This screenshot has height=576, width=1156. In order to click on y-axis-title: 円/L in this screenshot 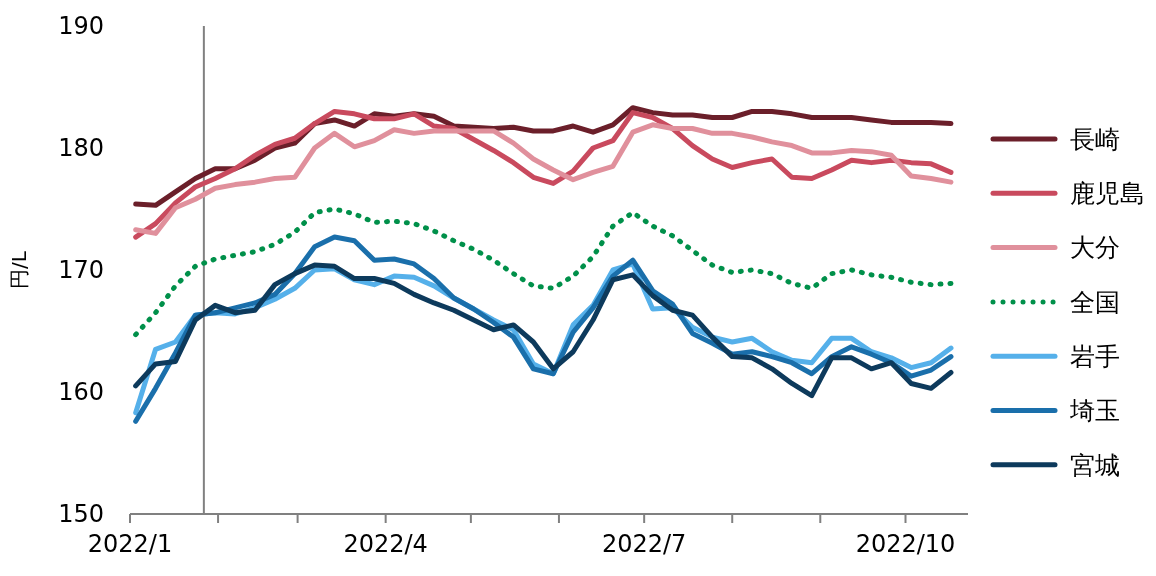, I will do `click(19, 269)`.